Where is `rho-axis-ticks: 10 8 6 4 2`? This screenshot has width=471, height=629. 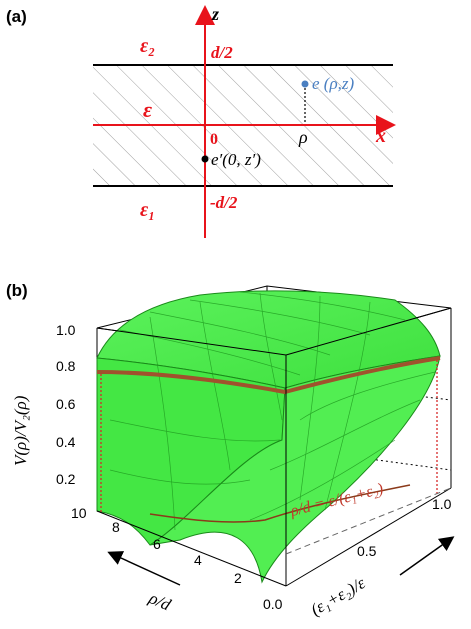
rho-axis-ticks: 10 8 6 4 2 is located at coordinates (156, 545).